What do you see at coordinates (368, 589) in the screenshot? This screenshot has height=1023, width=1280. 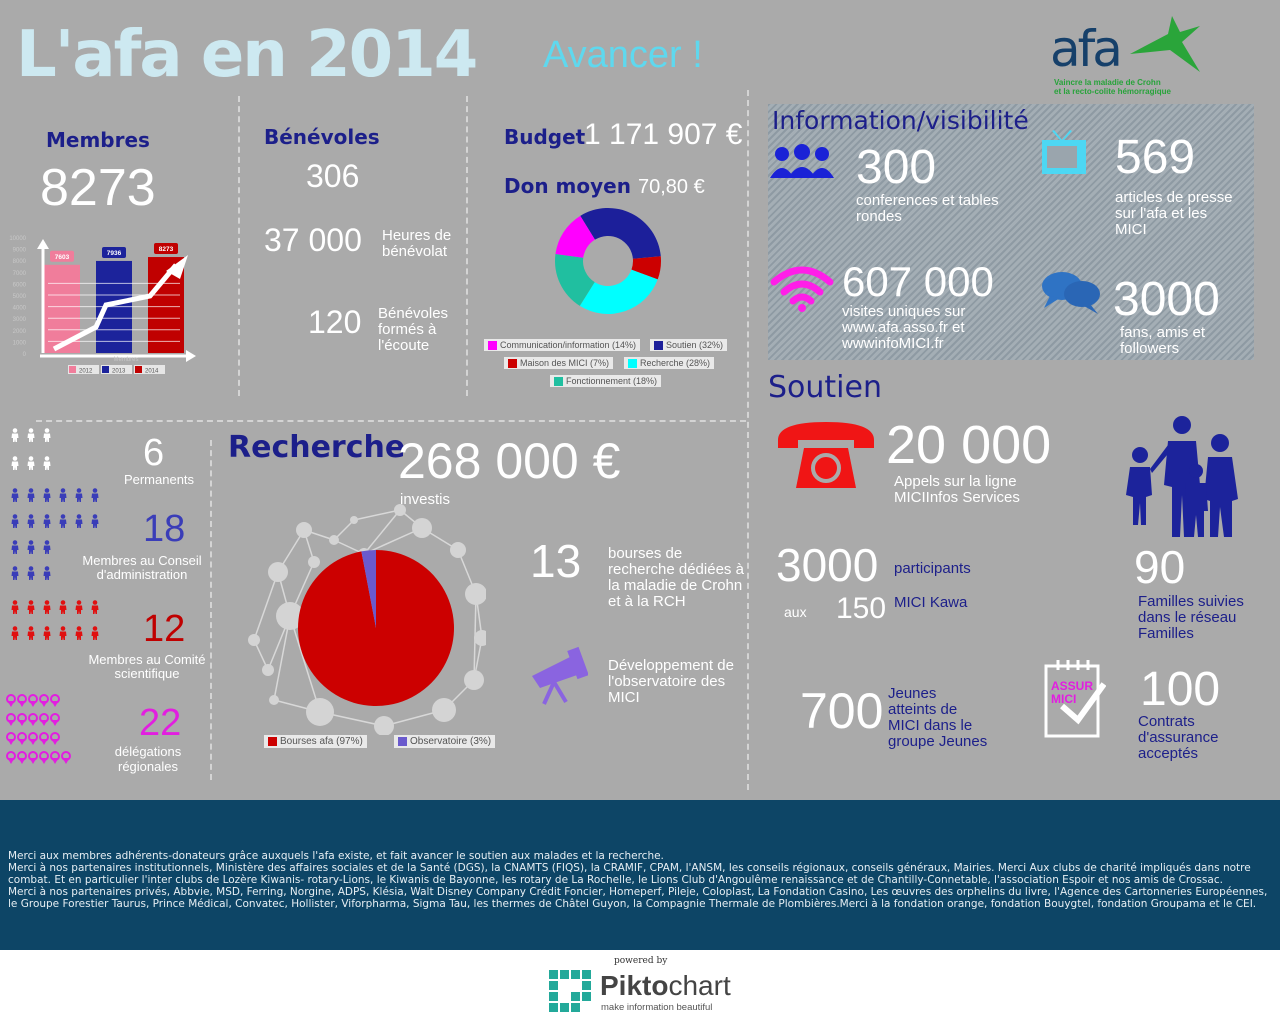 I see `pie-slice` at bounding box center [368, 589].